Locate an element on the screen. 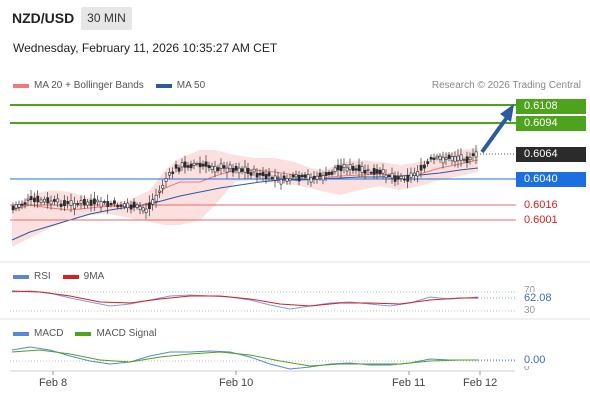 The width and height of the screenshot is (590, 400). macd-signal-swatch is located at coordinates (83, 333).